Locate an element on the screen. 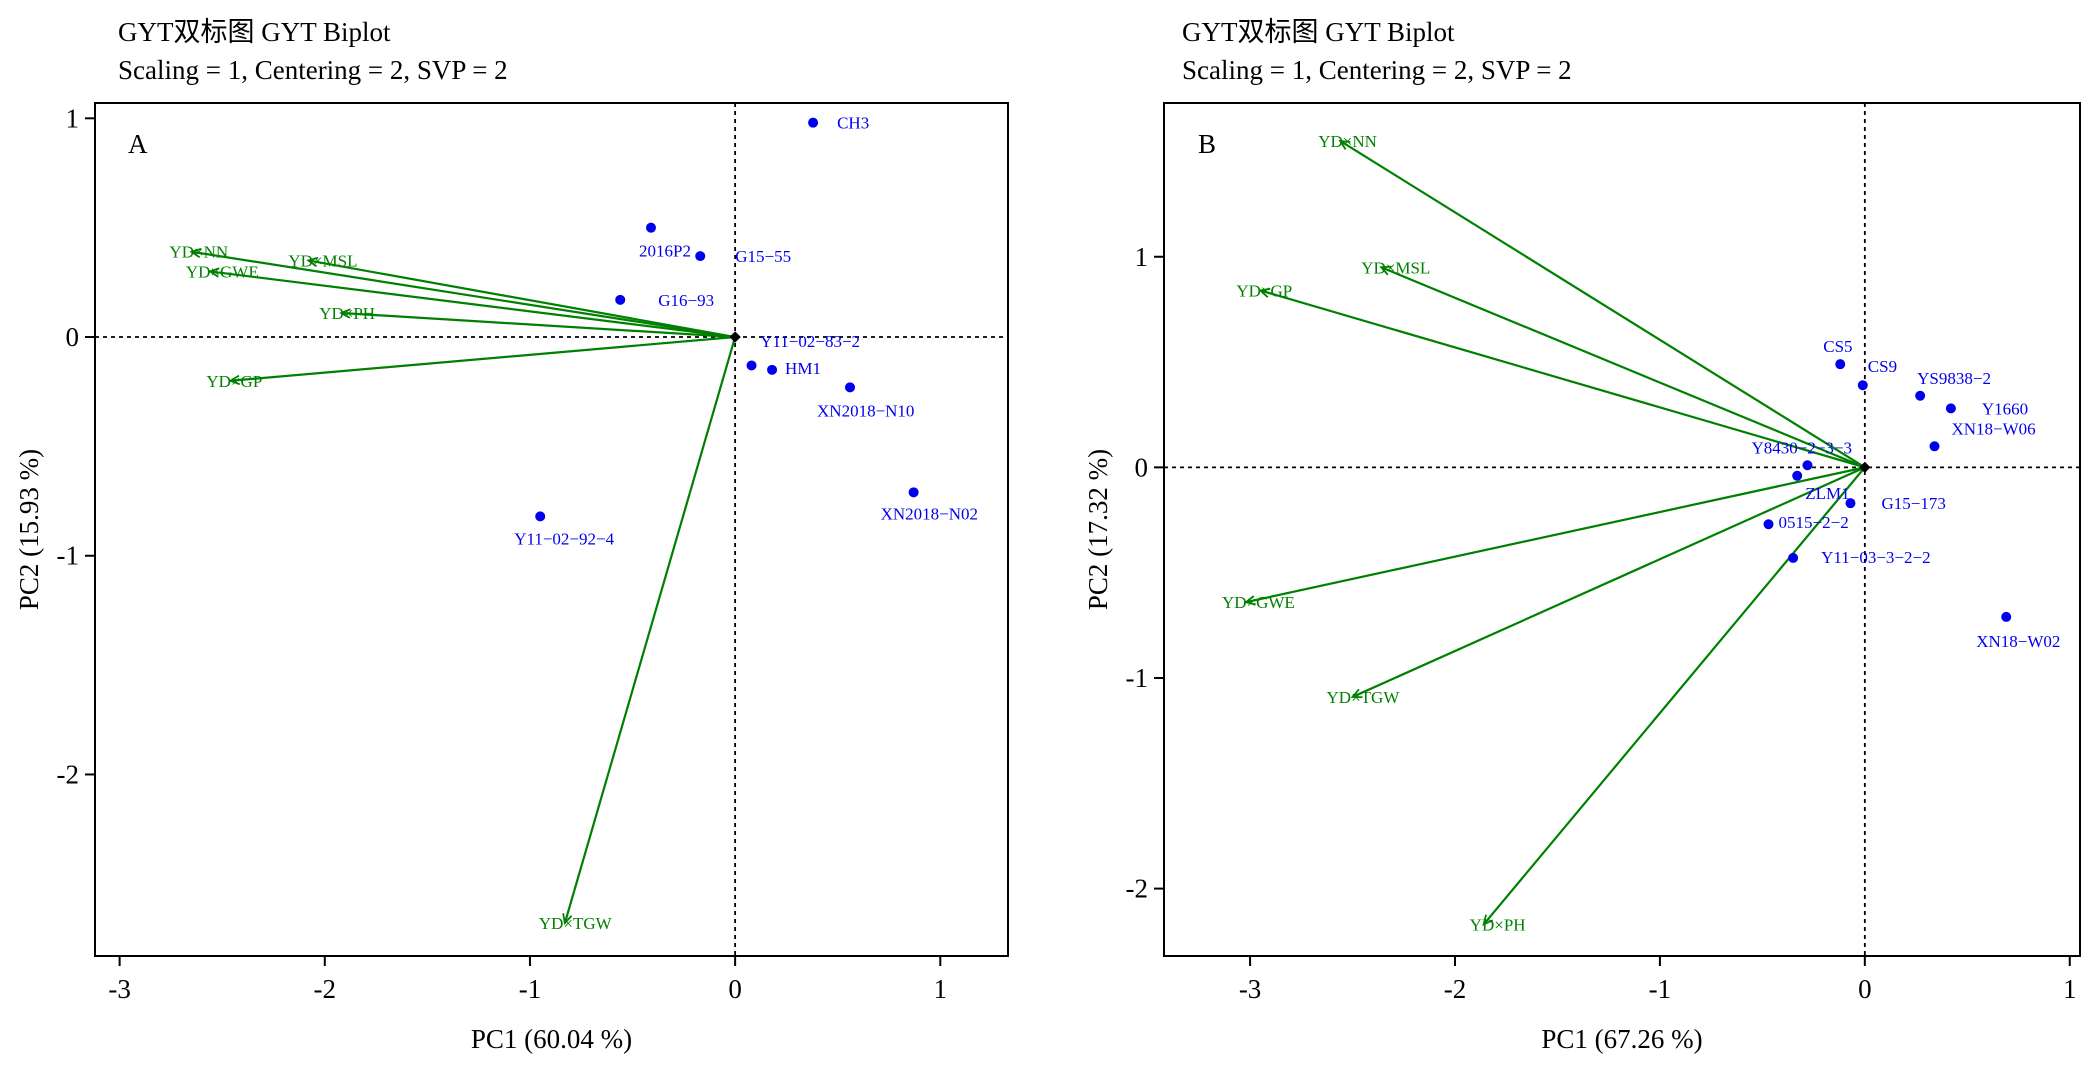 This screenshot has height=1078, width=2093. panel-letter: B is located at coordinates (1207, 144).